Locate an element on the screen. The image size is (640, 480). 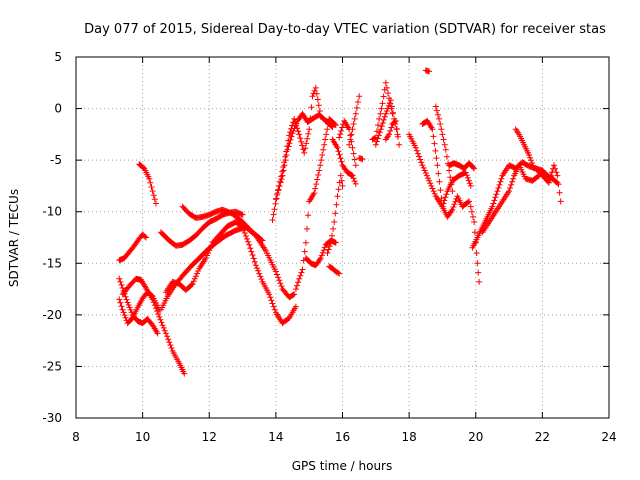
series-trace-n is located at coordinates (335, 214).